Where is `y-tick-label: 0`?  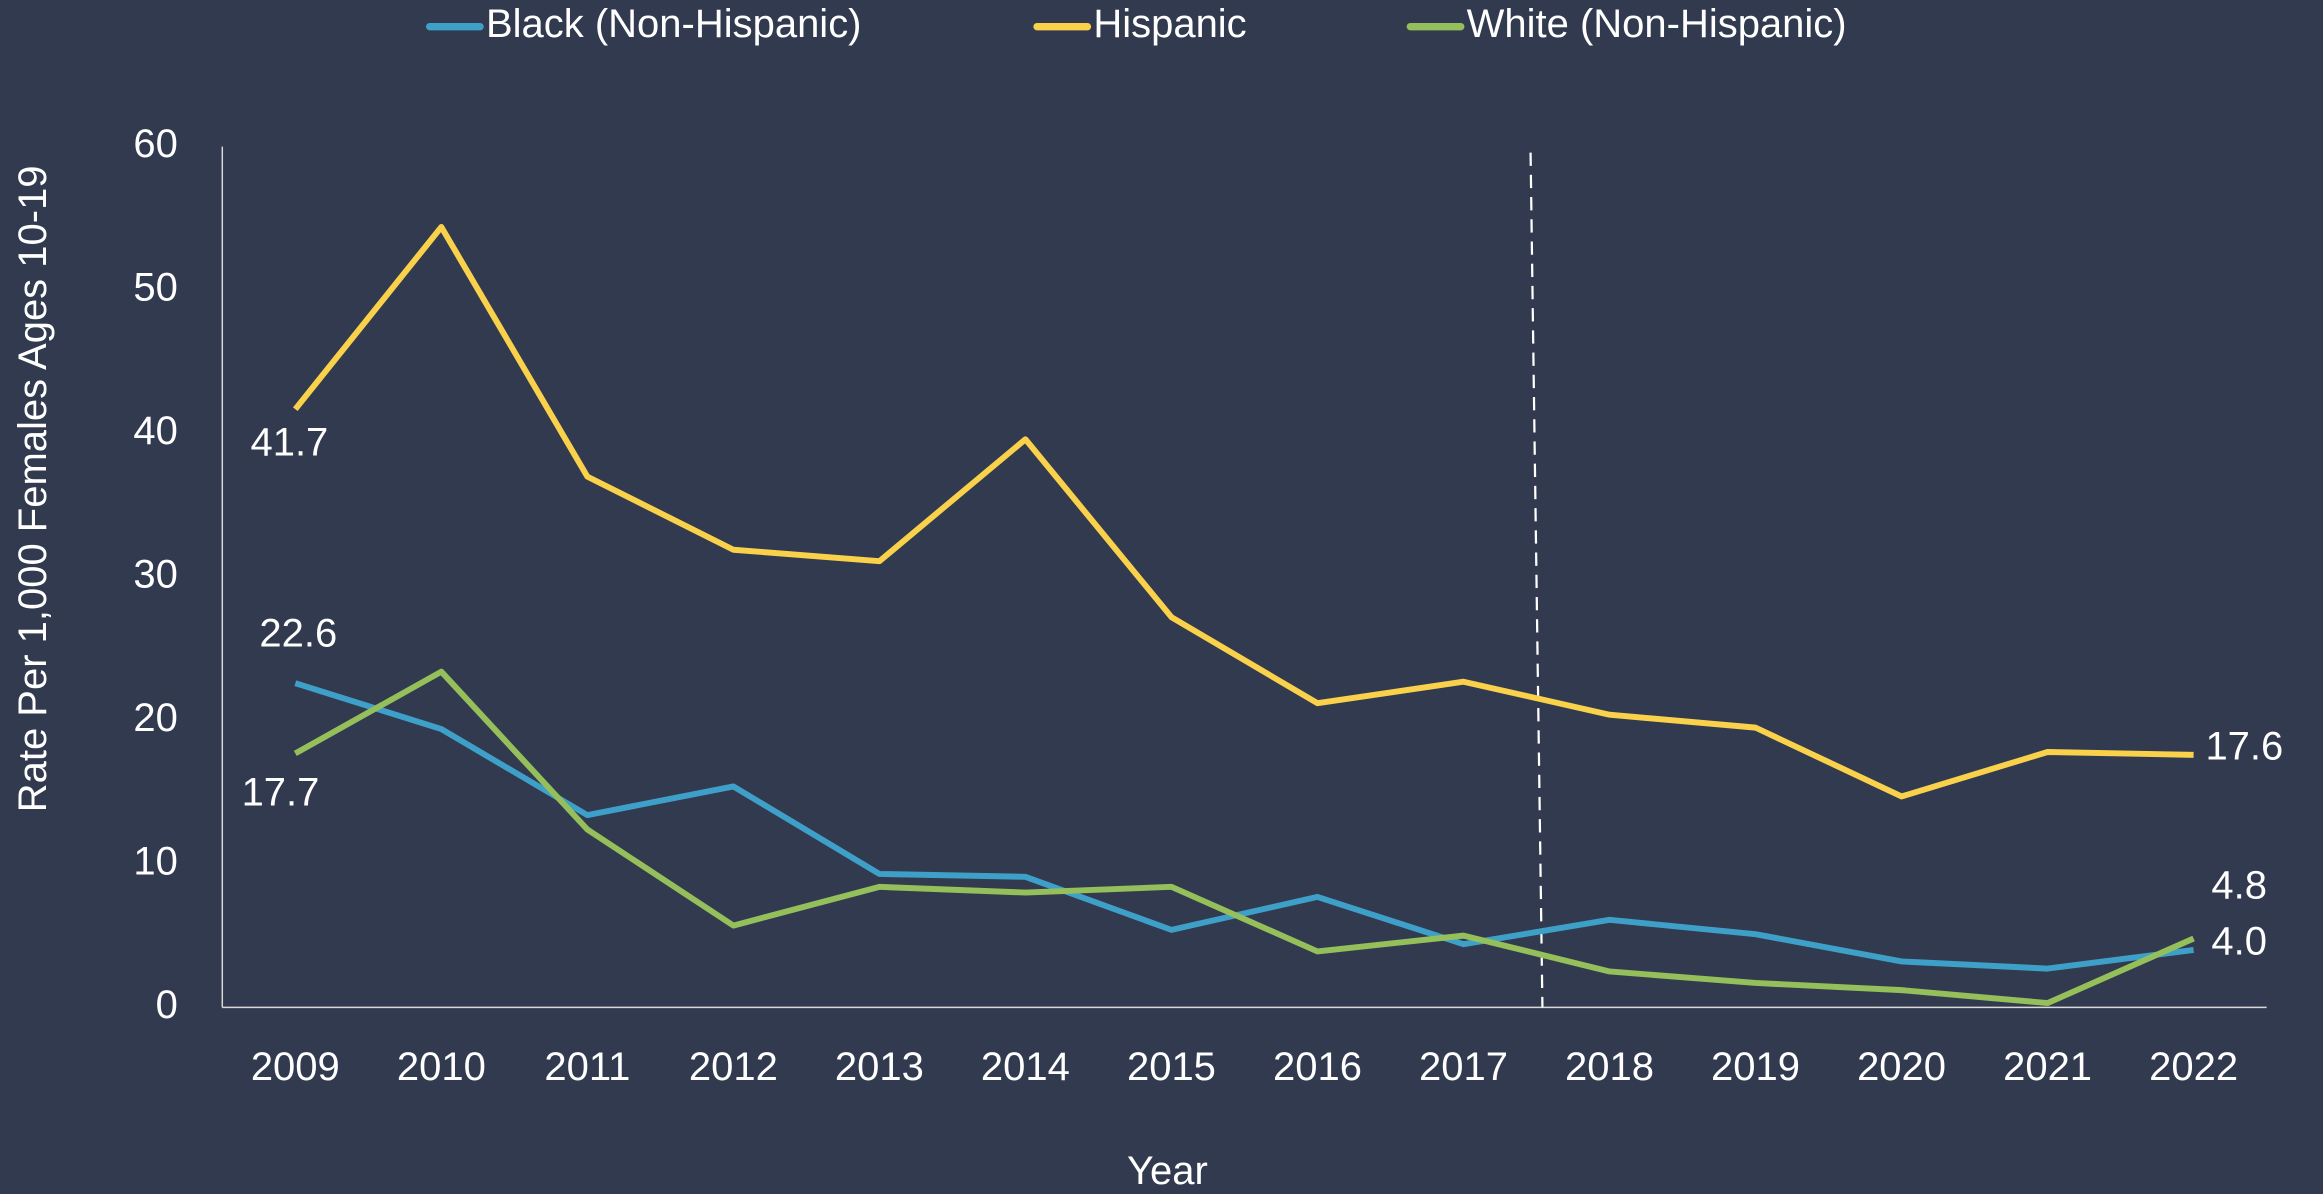 y-tick-label: 0 is located at coordinates (167, 1005).